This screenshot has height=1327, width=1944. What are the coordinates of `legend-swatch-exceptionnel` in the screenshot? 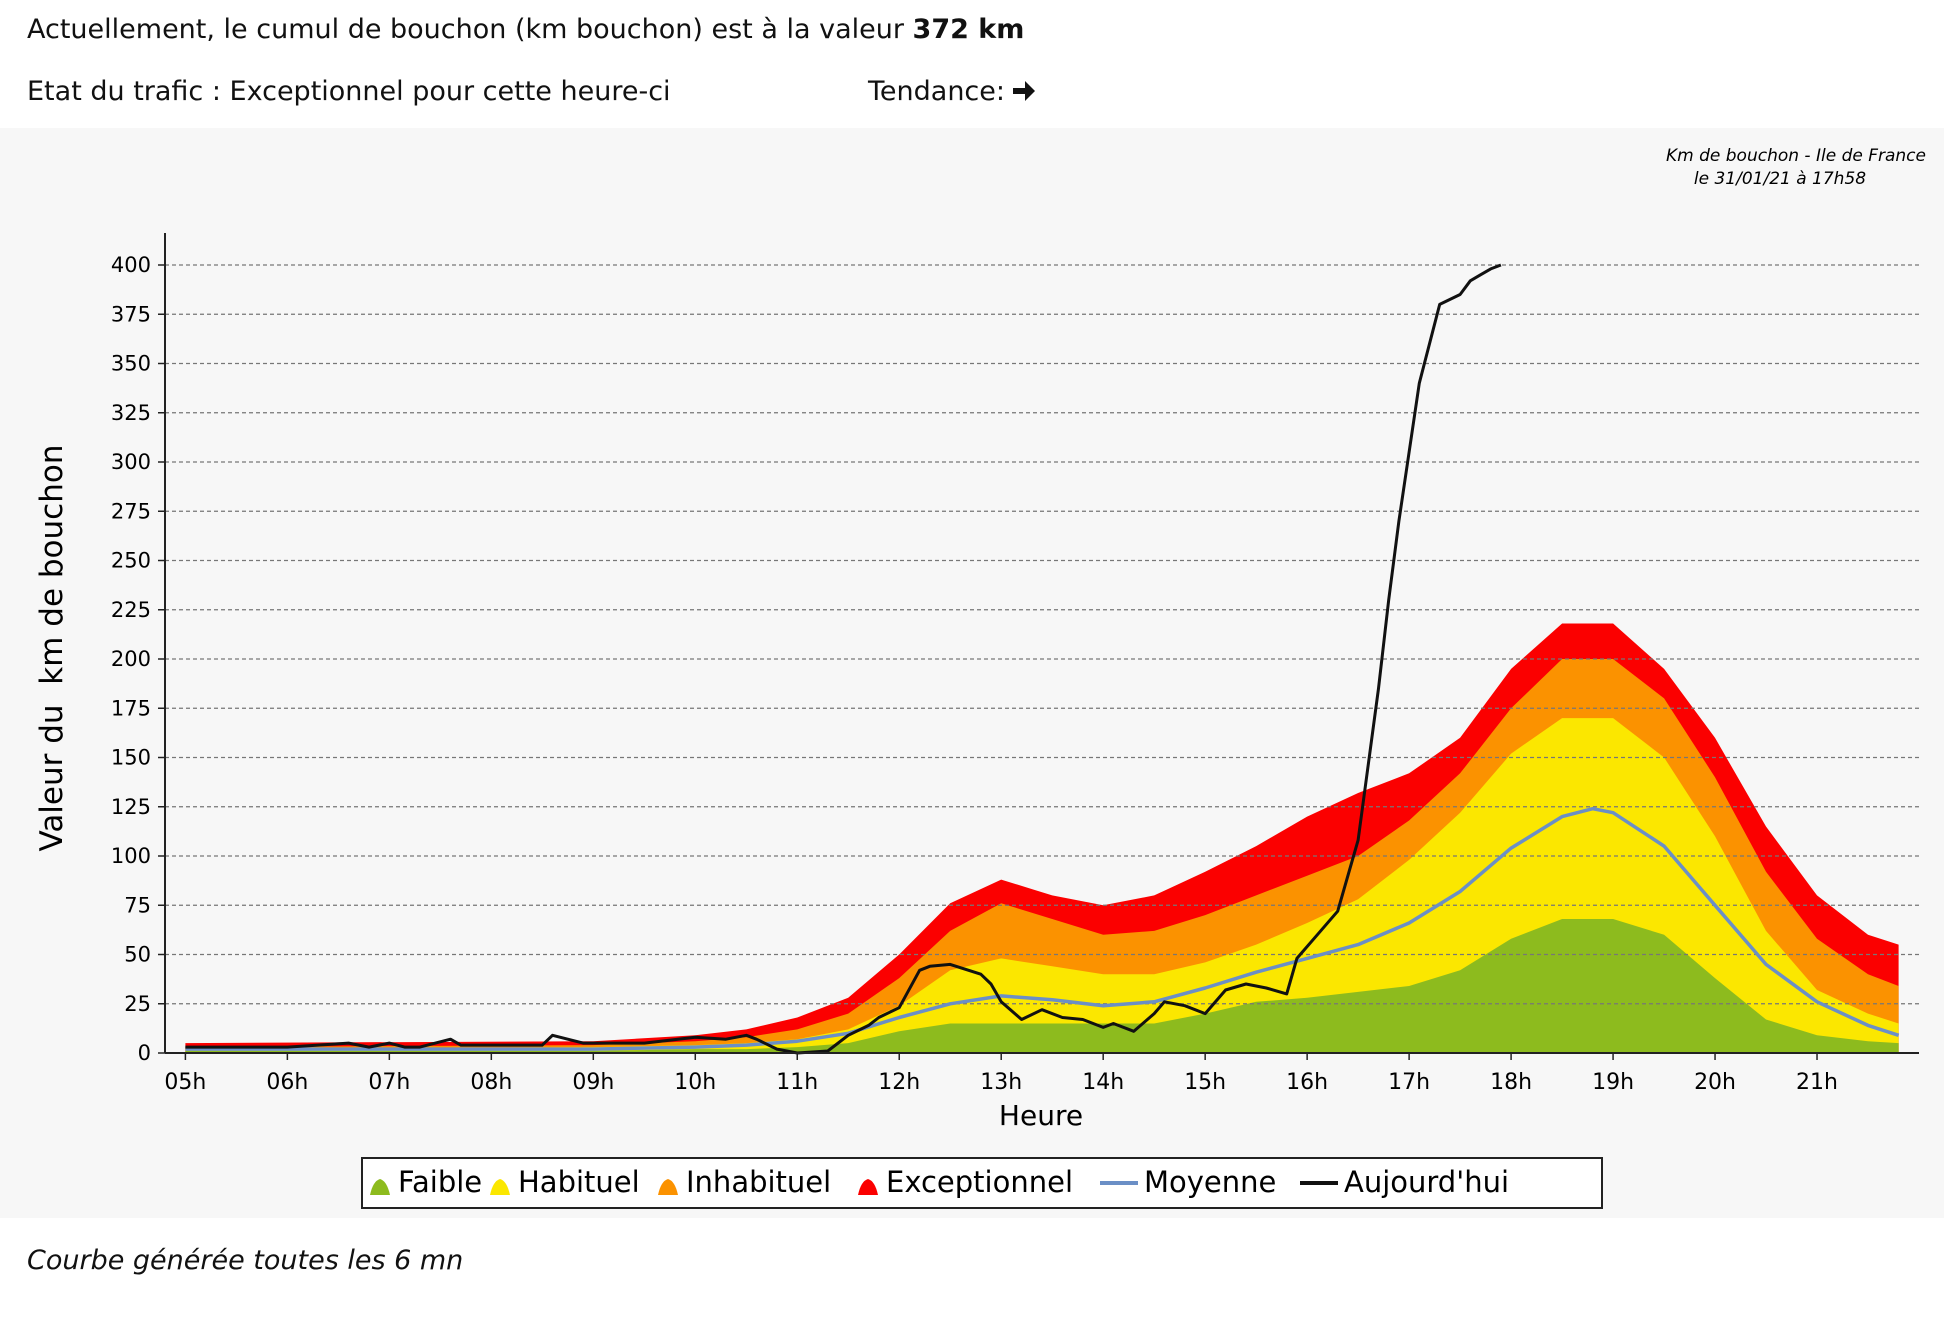 It's located at (868, 1187).